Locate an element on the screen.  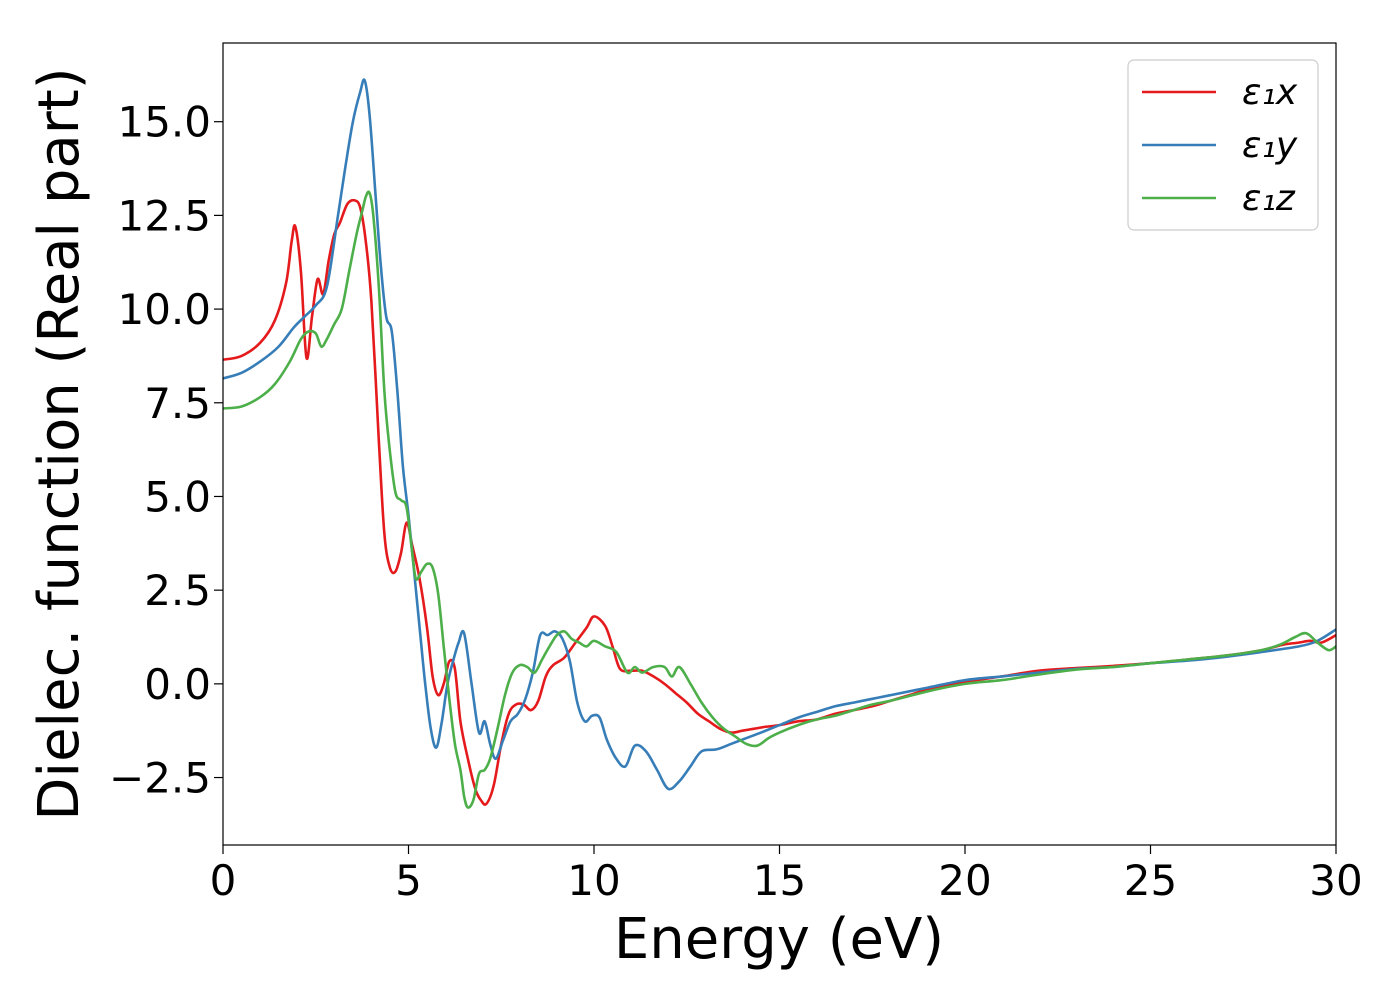
y-tick-label: 10.0 is located at coordinates (164, 309).